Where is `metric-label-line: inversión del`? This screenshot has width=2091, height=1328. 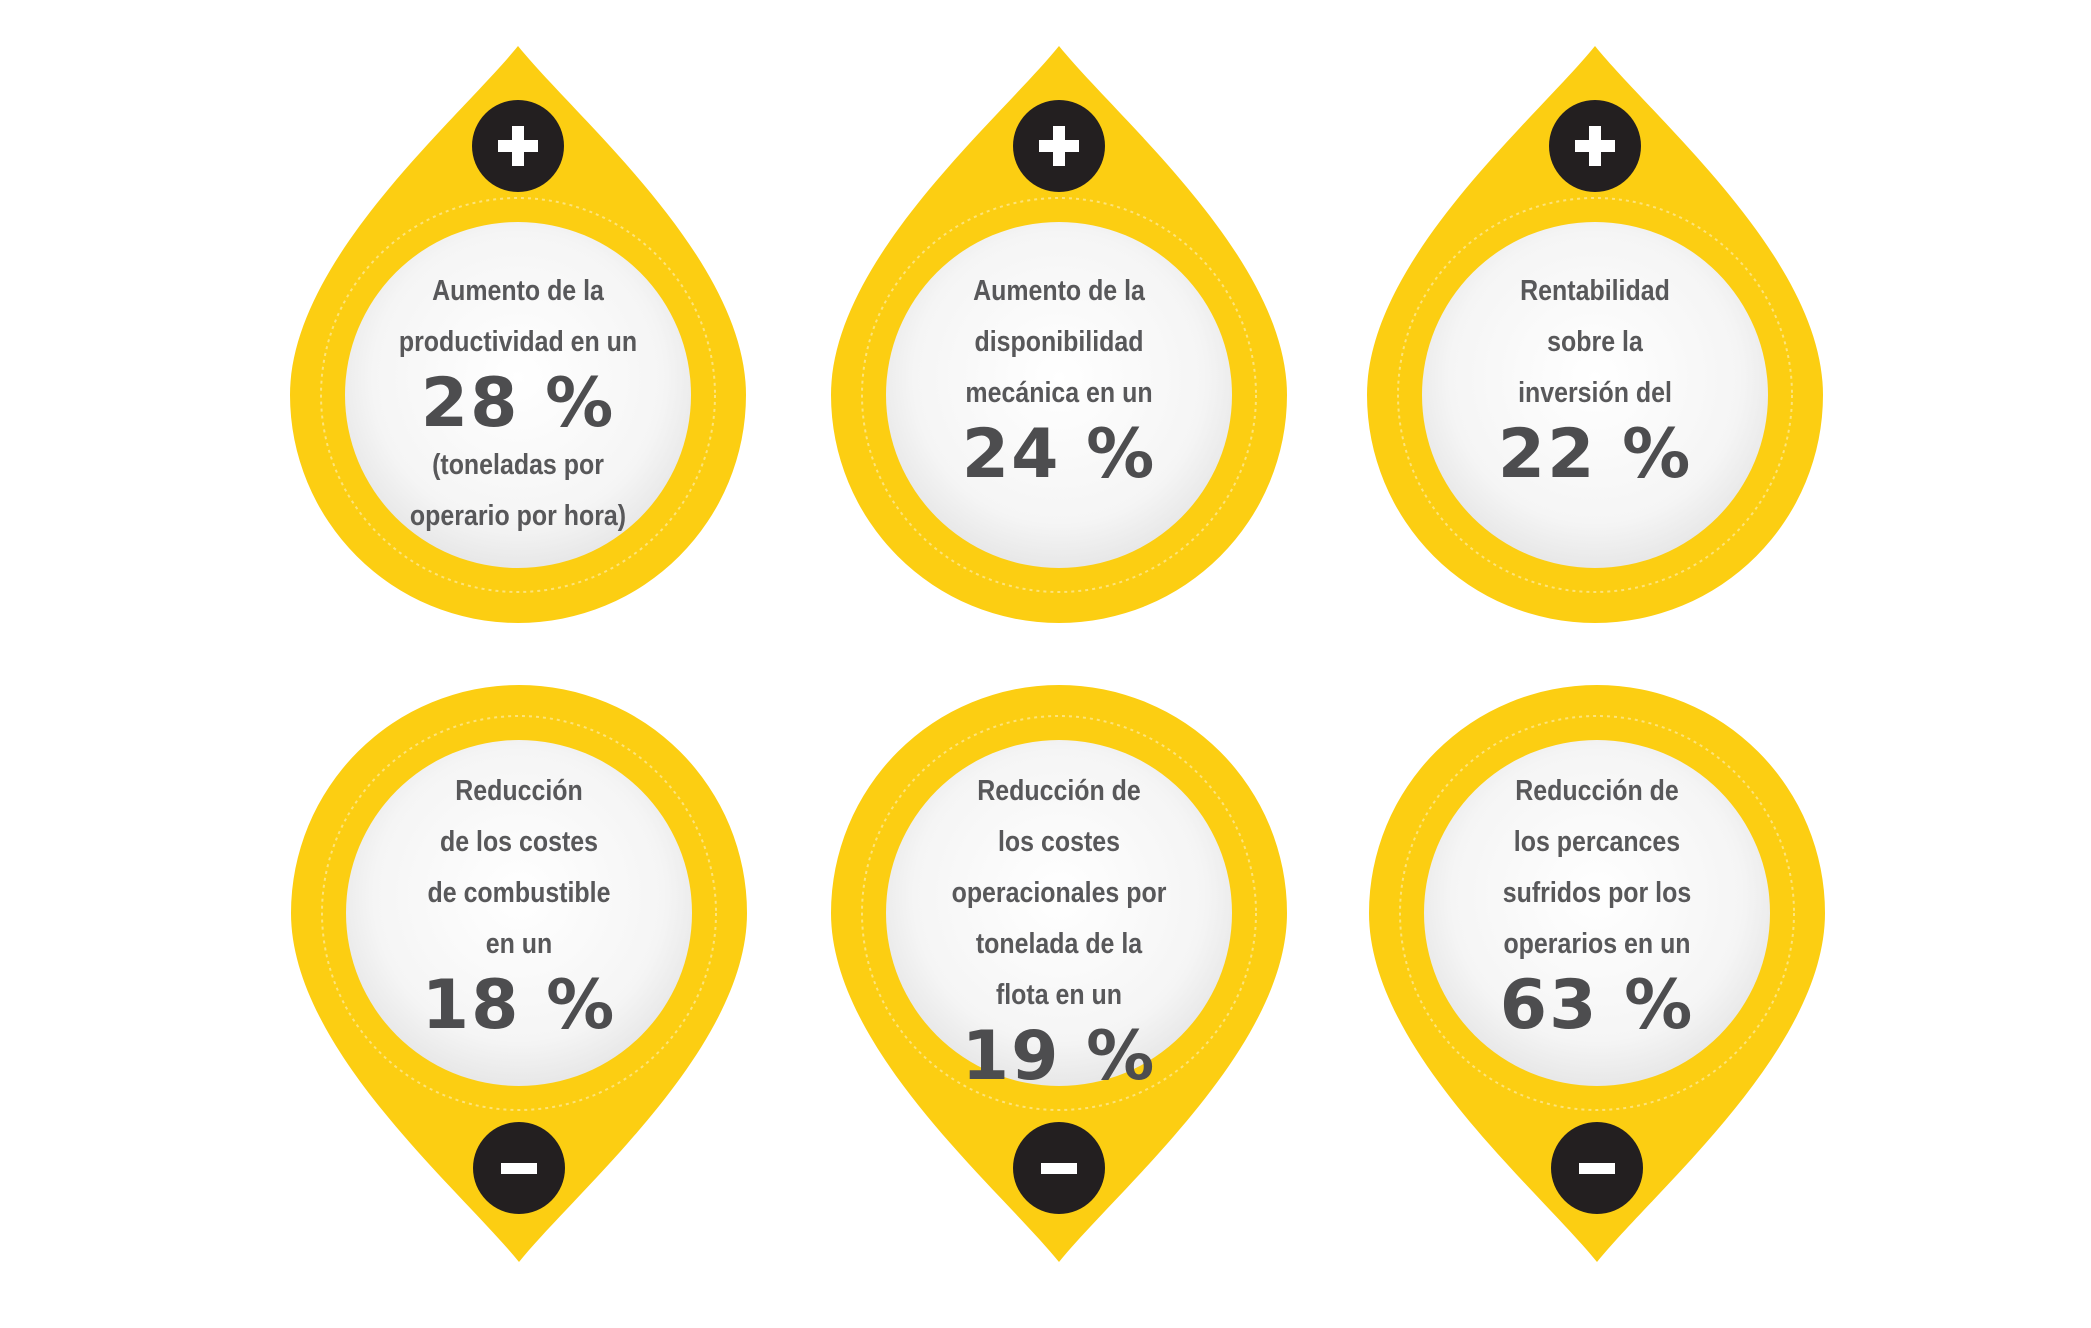 metric-label-line: inversión del is located at coordinates (1595, 393).